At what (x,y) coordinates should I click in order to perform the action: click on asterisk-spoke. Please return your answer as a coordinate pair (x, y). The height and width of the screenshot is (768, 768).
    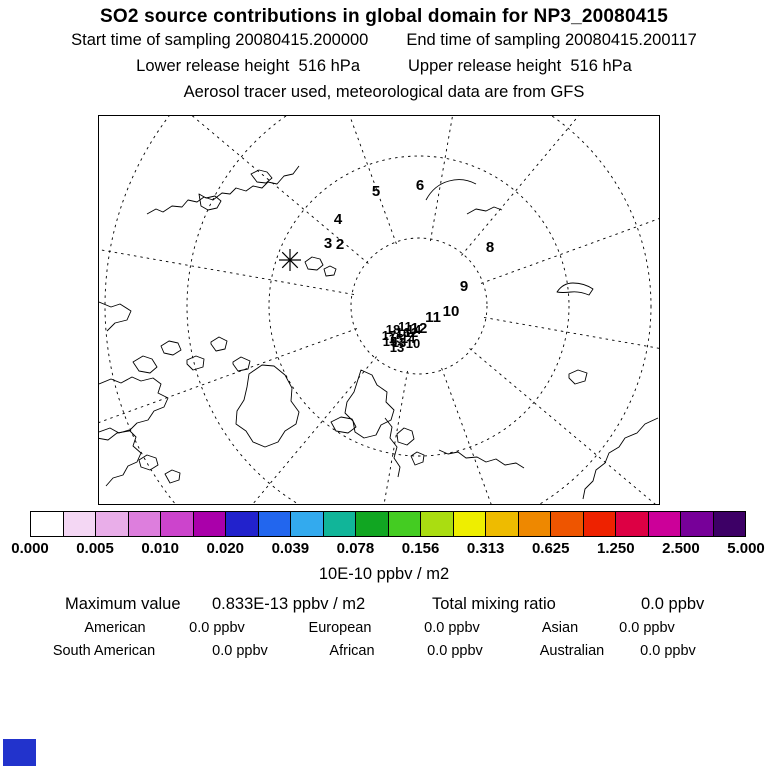
    Looking at the image, I should click on (290, 260).